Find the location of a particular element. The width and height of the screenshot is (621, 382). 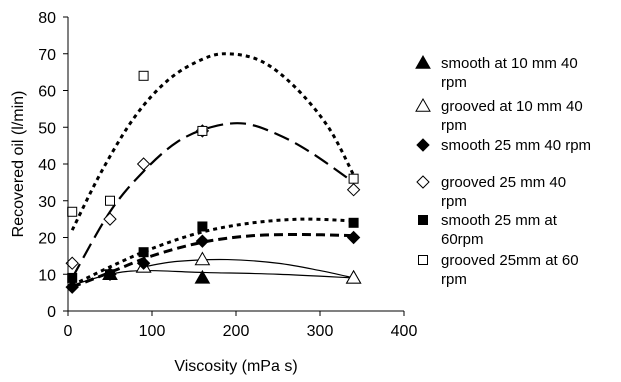

legend-label: smooth at 10 mm 40 rpm is located at coordinates (509, 73).